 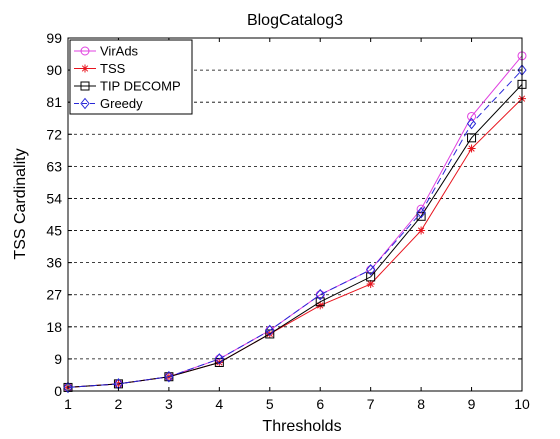 I want to click on y-tick-label: 81, so click(x=54, y=102).